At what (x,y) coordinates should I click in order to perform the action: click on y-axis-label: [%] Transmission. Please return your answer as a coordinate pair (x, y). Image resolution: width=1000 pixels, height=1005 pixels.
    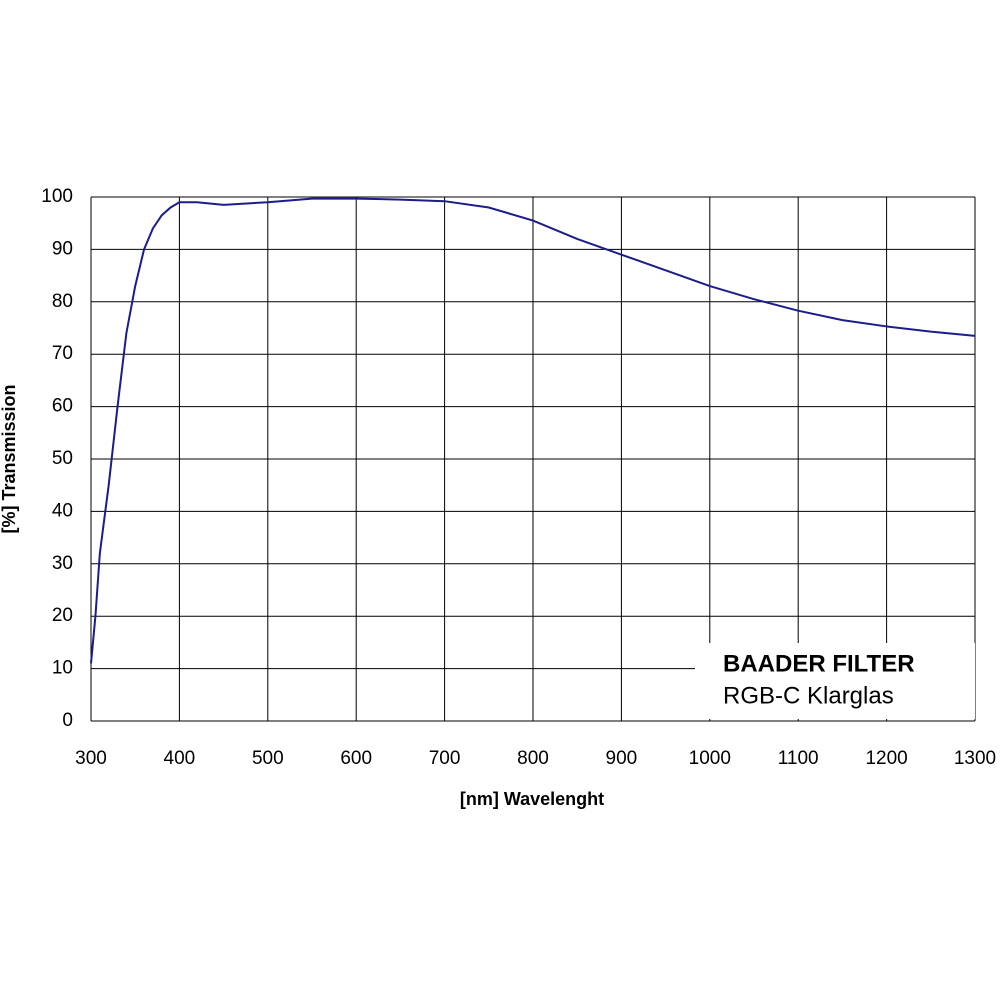
    Looking at the image, I should click on (9, 458).